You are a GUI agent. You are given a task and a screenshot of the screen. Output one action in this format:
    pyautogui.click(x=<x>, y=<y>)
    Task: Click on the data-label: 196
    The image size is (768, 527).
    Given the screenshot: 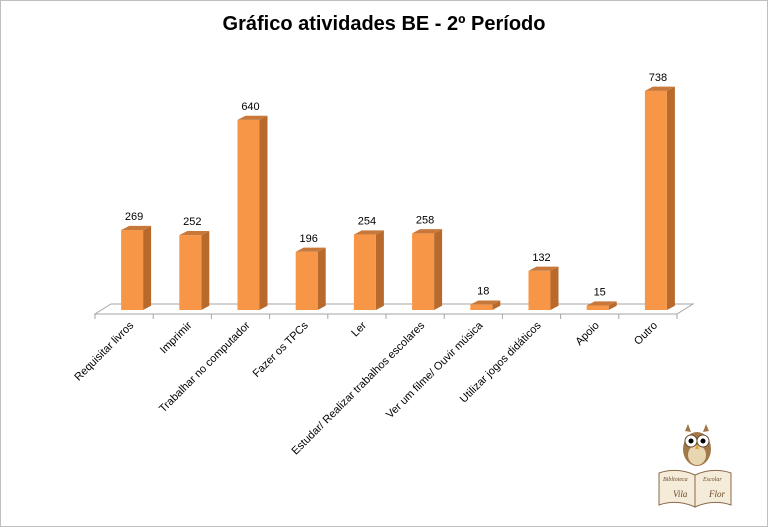 What is the action you would take?
    pyautogui.click(x=309, y=239)
    